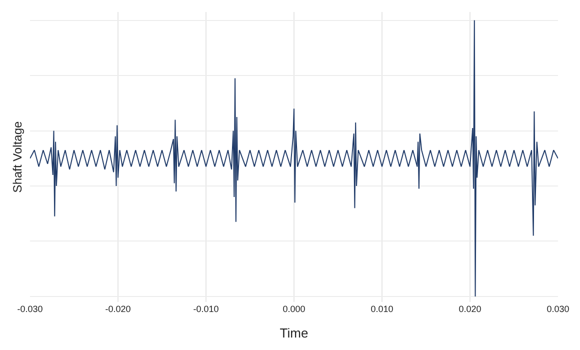  What do you see at coordinates (30, 309) in the screenshot?
I see `x-tick-label: -0.030` at bounding box center [30, 309].